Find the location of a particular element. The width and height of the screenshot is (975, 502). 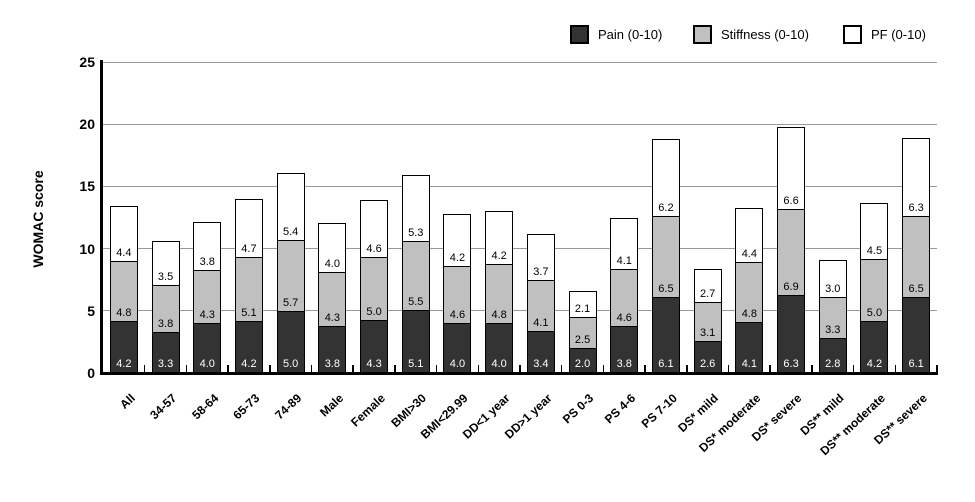

x-label-male: Male is located at coordinates (331, 405).